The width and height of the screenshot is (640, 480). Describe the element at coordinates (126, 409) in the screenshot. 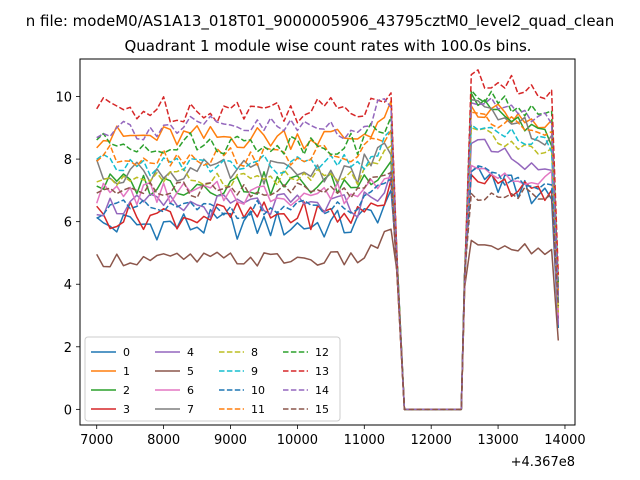

I see `legend-label-3: 3` at that location.